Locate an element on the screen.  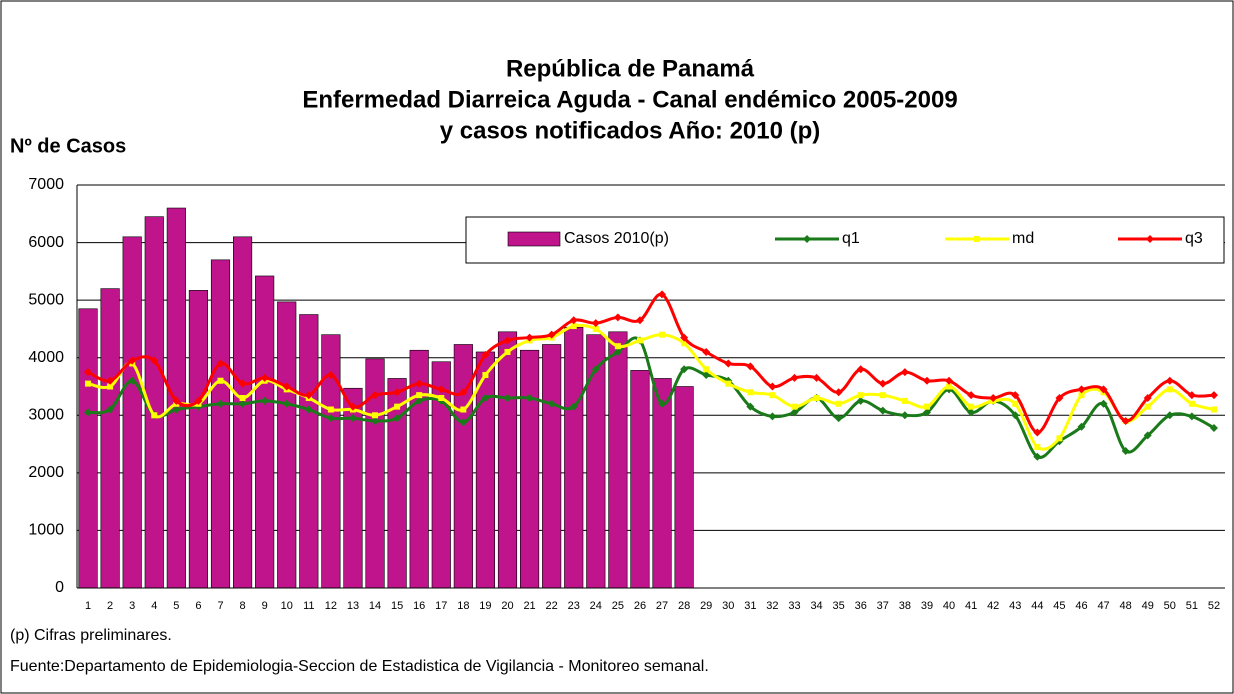
y-tick-label: 2000 is located at coordinates (46, 472).